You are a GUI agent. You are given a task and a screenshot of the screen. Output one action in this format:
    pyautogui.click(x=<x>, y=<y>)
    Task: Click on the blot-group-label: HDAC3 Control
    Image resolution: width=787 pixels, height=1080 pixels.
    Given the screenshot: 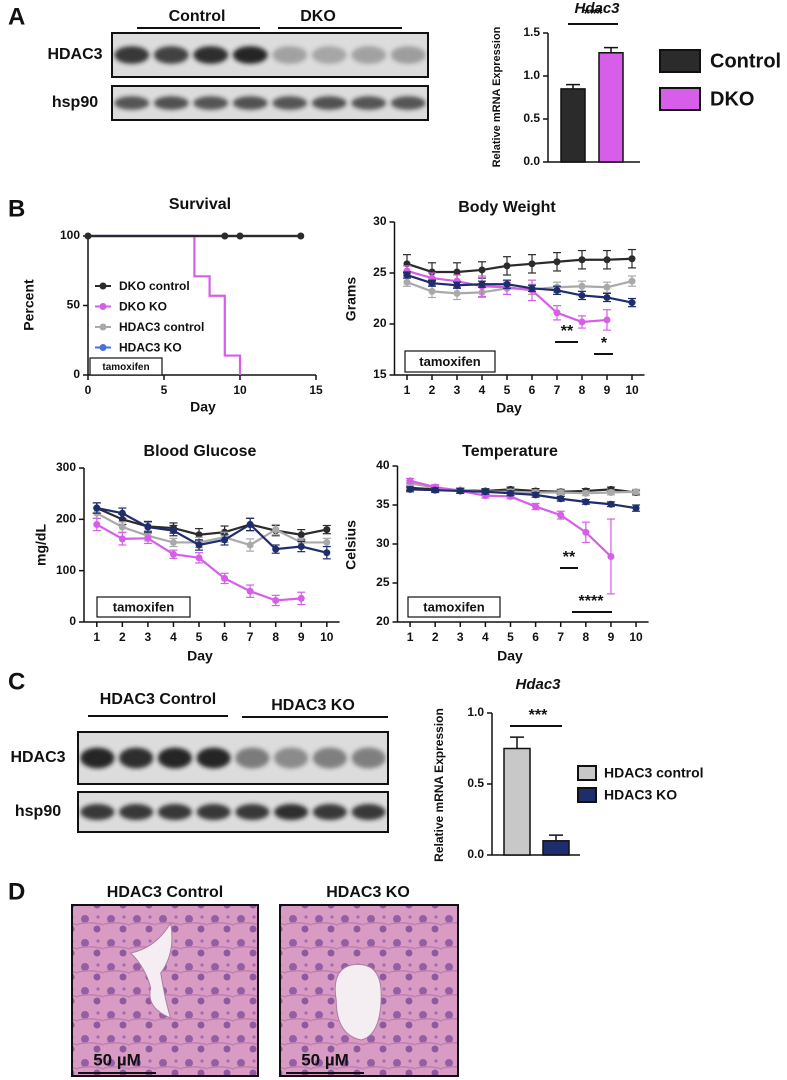 What is the action you would take?
    pyautogui.click(x=158, y=699)
    